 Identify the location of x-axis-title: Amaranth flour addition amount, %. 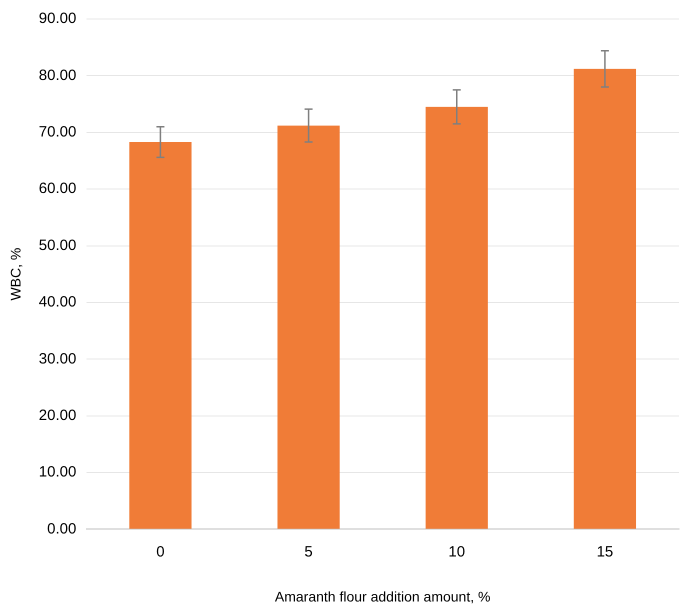
(382, 596).